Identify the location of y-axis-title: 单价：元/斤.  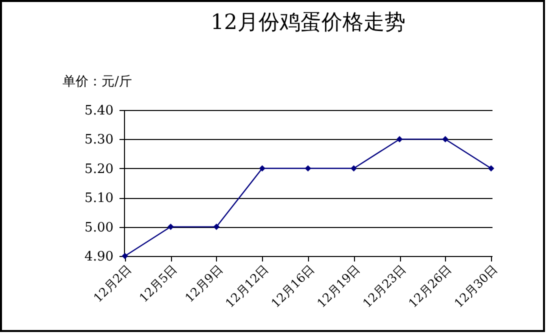
(97, 82).